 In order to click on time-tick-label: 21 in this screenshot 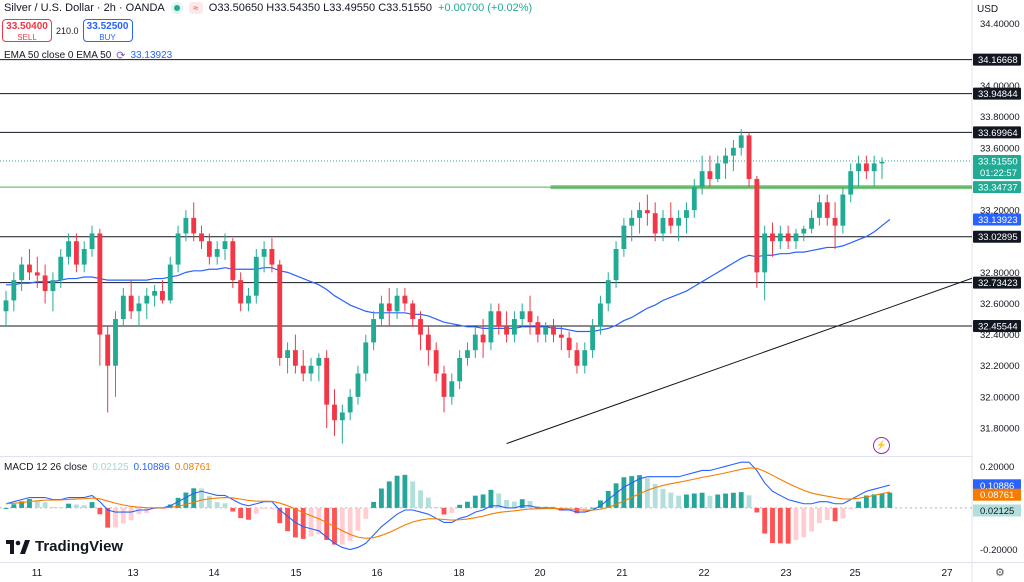, I will do `click(622, 573)`.